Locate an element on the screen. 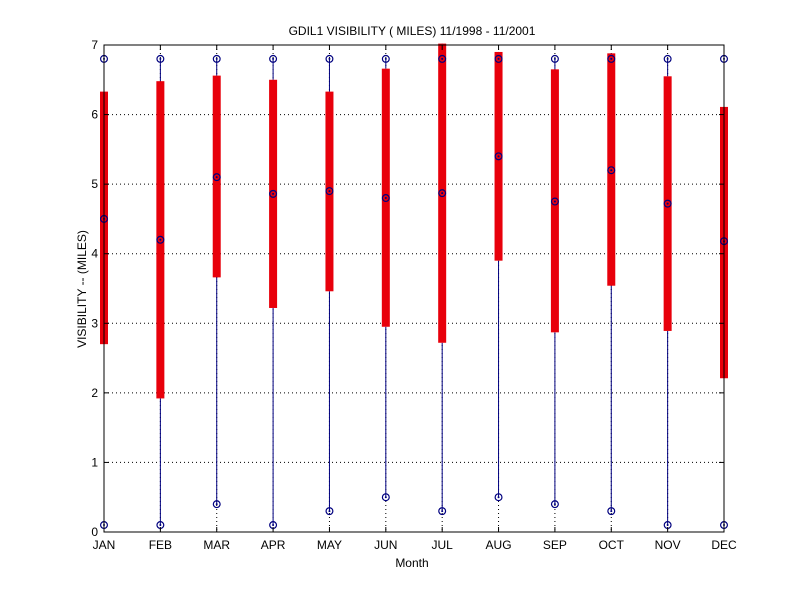 The image size is (800, 605). box-group-aug is located at coordinates (498, 276).